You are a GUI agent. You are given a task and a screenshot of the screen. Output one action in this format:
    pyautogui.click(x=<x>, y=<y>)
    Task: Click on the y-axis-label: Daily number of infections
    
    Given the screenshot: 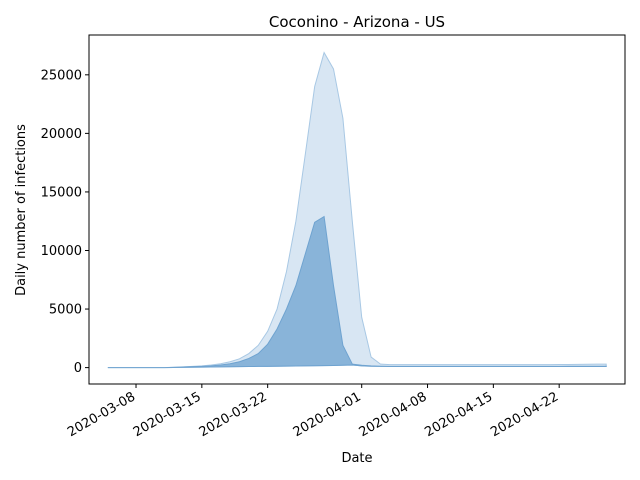 What is the action you would take?
    pyautogui.click(x=21, y=210)
    